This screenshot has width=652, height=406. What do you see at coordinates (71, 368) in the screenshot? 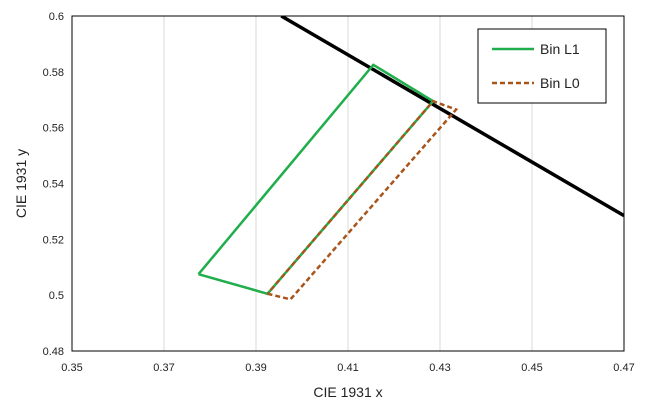
I see `x-tick-label: 0.35` at bounding box center [71, 368].